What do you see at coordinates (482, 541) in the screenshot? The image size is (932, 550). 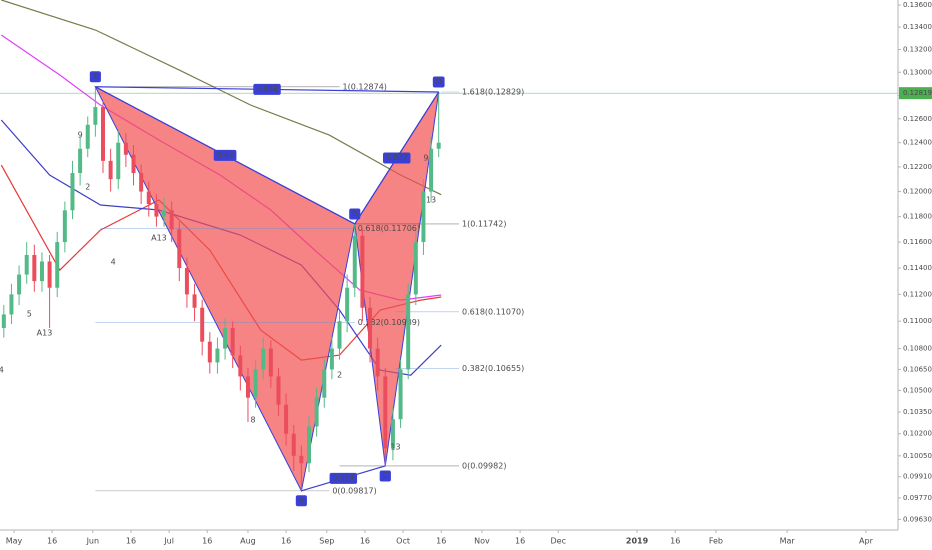 I see `x-tick-label: Nov` at bounding box center [482, 541].